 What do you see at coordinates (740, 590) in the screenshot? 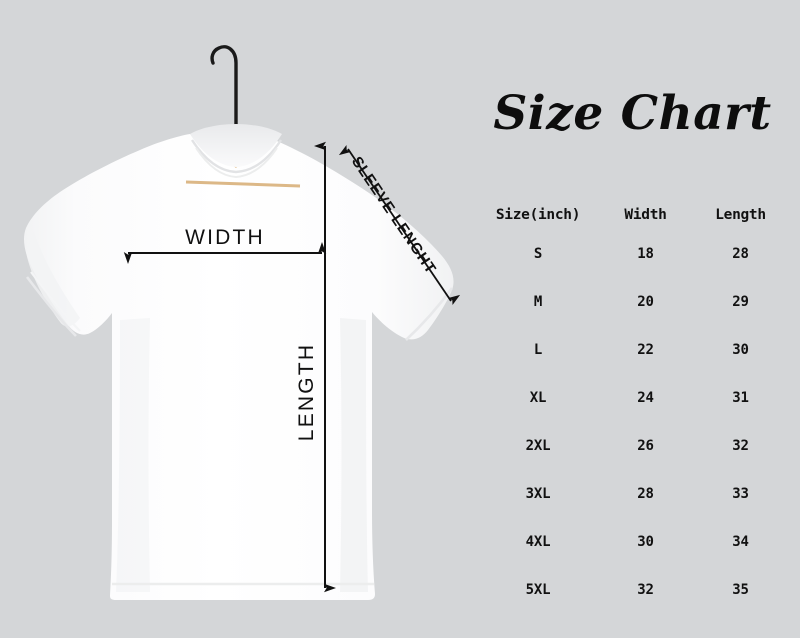
I see `cell-length: 35` at bounding box center [740, 590].